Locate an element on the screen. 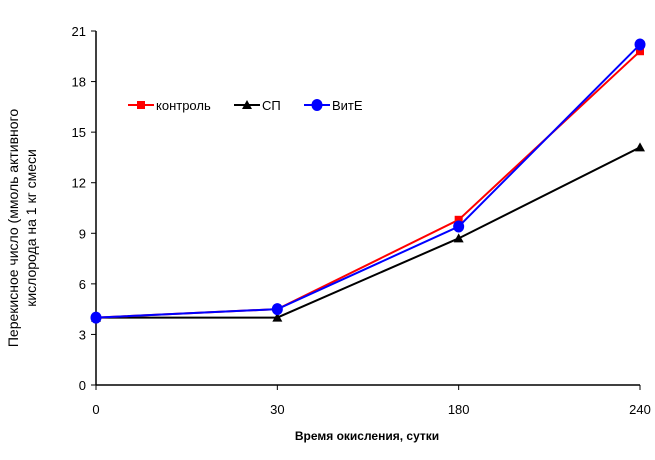  legend-label: ВитЕ is located at coordinates (347, 105).